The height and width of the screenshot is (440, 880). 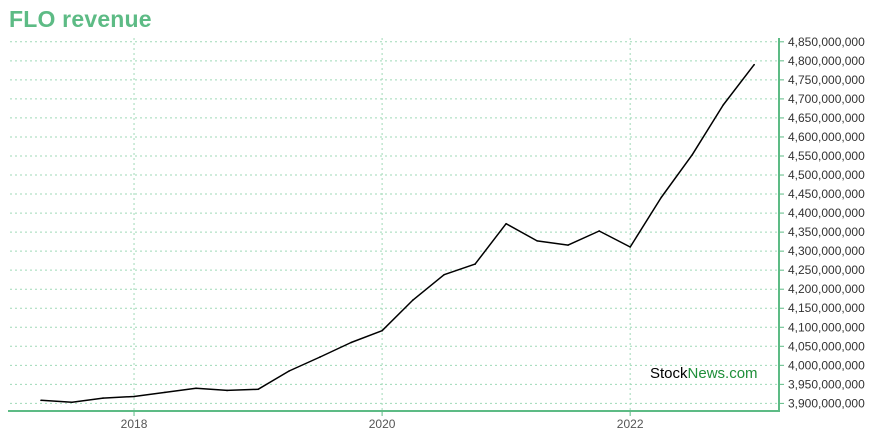 What do you see at coordinates (826, 232) in the screenshot?
I see `y-tick-label: 4,350,000,000` at bounding box center [826, 232].